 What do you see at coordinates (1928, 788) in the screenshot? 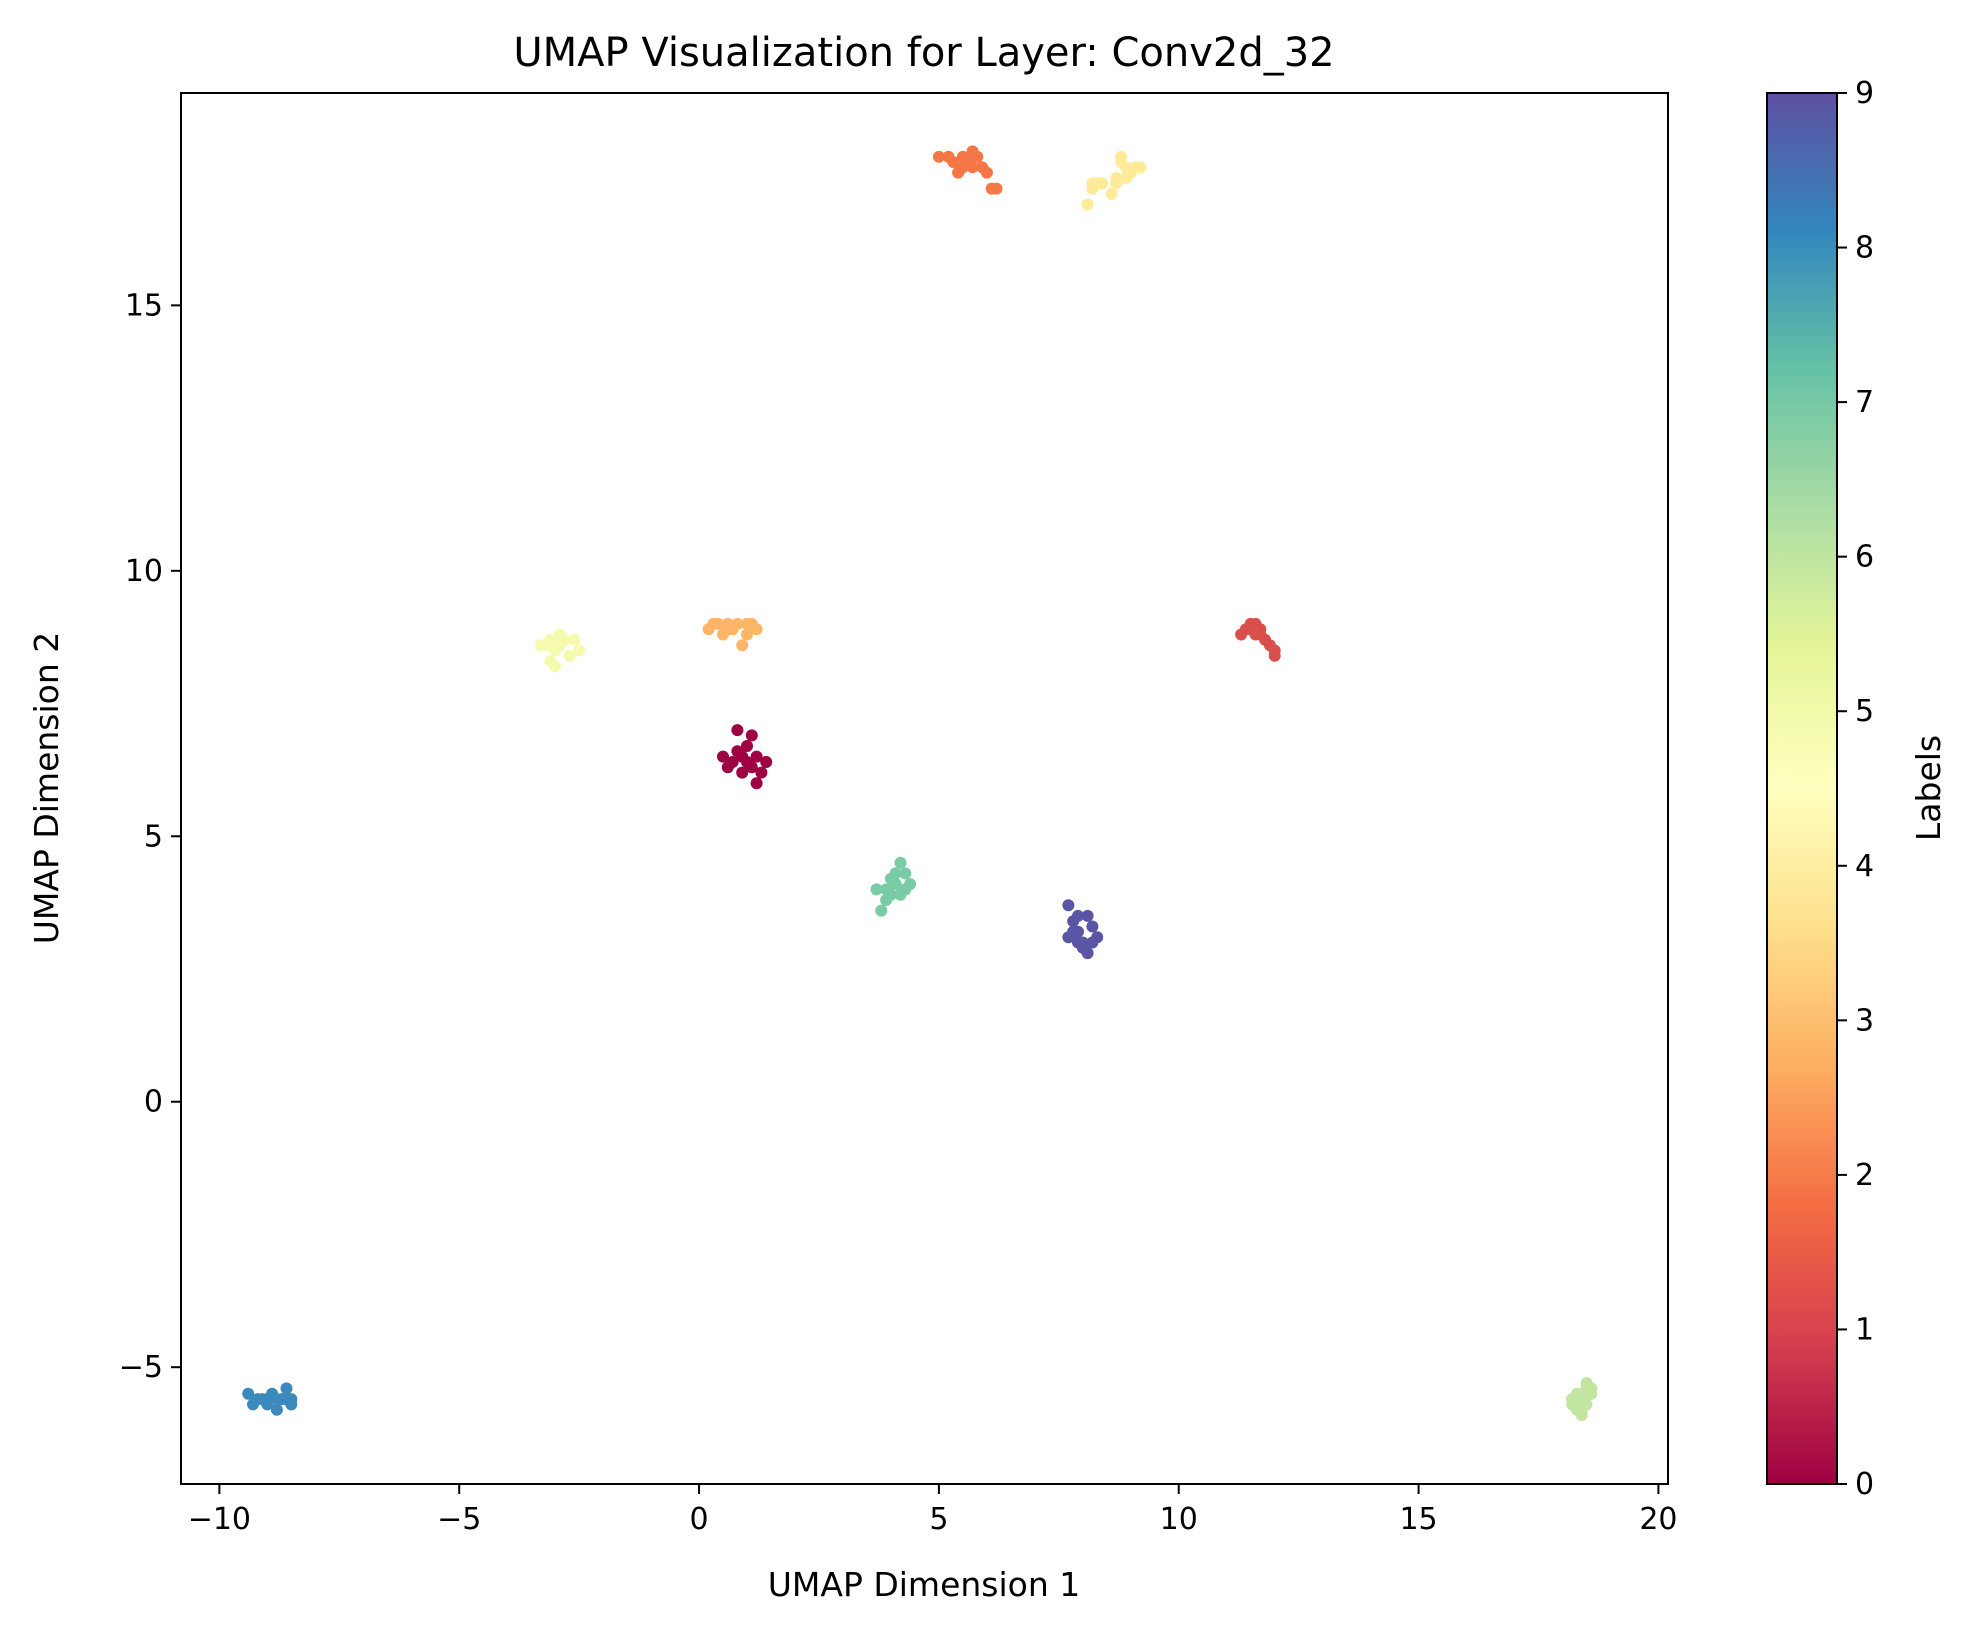
I see `colorbar-label: Labels` at bounding box center [1928, 788].